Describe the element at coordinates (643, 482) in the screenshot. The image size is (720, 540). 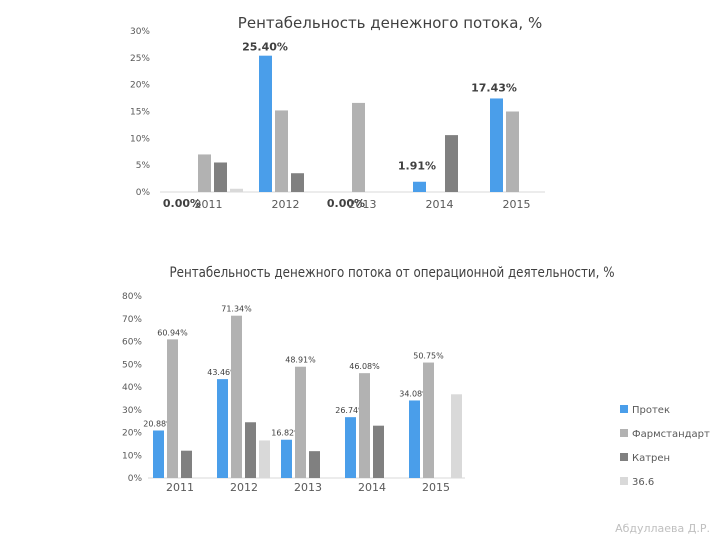
I see `legend-label: 36.6` at that location.